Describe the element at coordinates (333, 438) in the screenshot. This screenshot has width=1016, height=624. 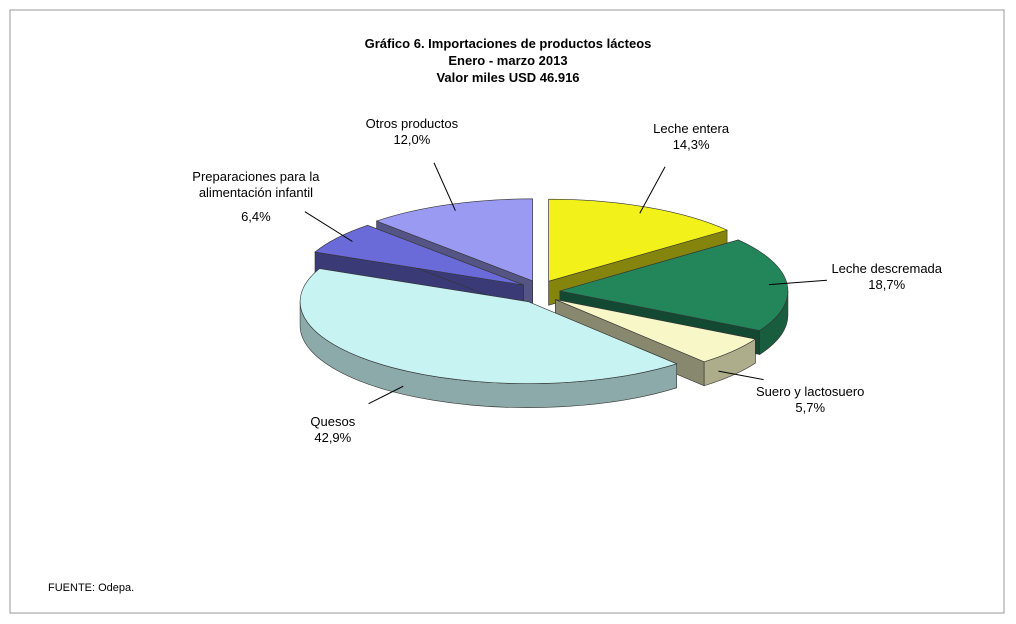
I see `slice-value-label: 42,9%` at that location.